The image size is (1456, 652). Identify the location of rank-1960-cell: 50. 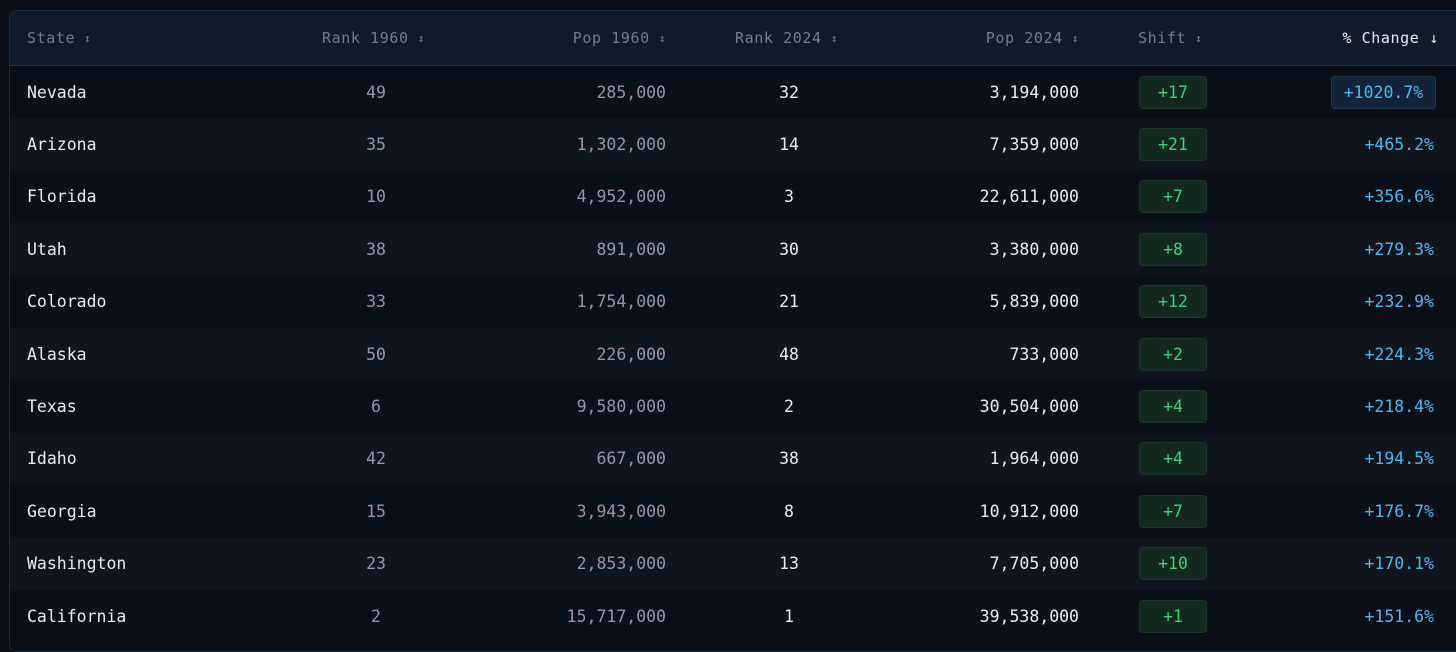
(376, 354).